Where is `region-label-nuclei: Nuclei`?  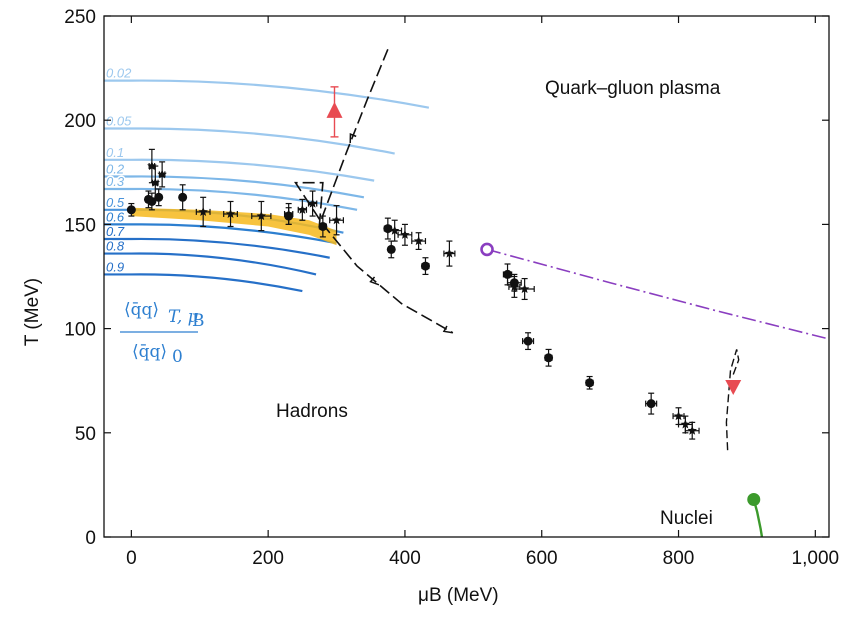
region-label-nuclei: Nuclei is located at coordinates (686, 518).